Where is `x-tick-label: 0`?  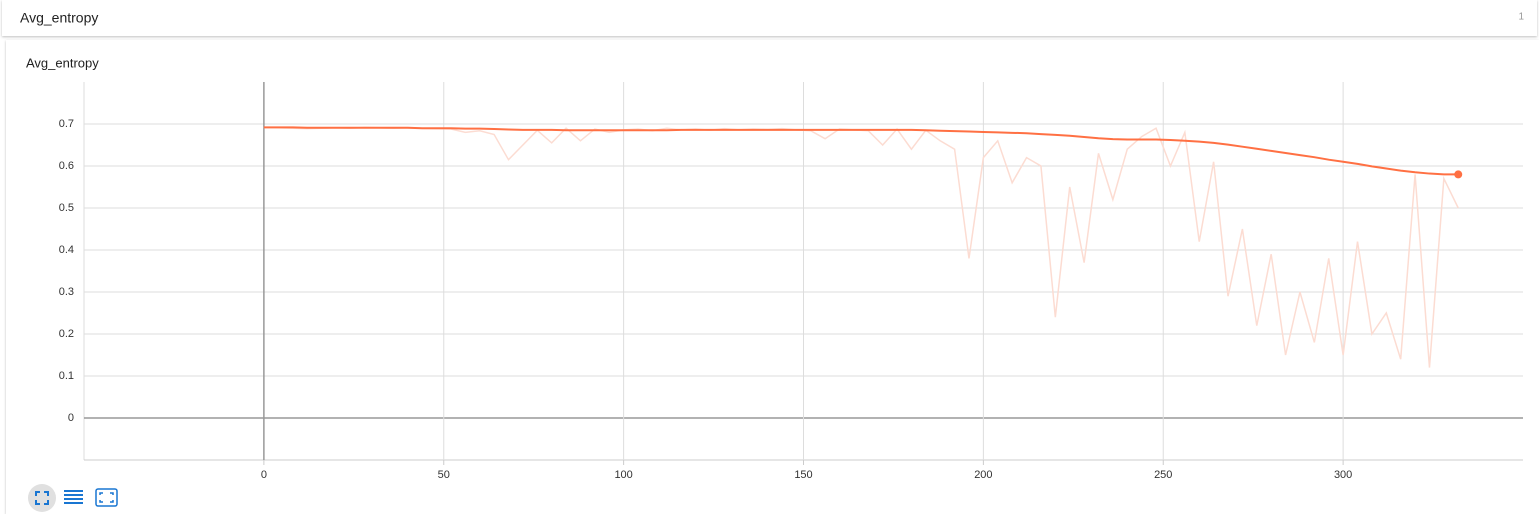
x-tick-label: 0 is located at coordinates (264, 475).